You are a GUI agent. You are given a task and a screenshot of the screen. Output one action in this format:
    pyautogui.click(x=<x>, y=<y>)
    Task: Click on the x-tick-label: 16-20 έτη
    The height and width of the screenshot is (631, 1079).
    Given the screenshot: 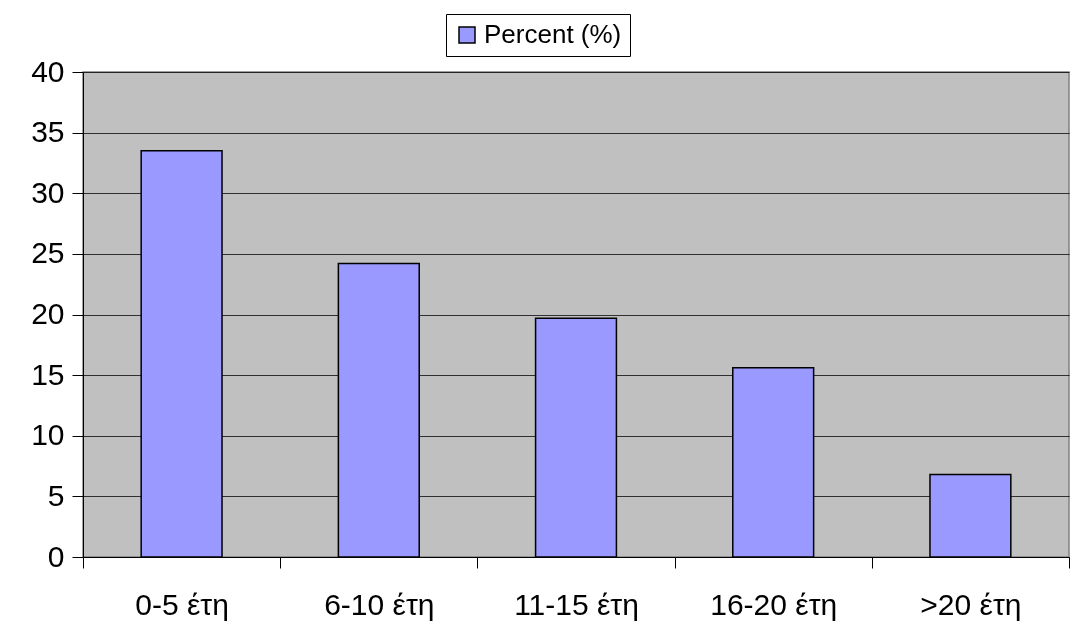 What is the action you would take?
    pyautogui.click(x=774, y=604)
    